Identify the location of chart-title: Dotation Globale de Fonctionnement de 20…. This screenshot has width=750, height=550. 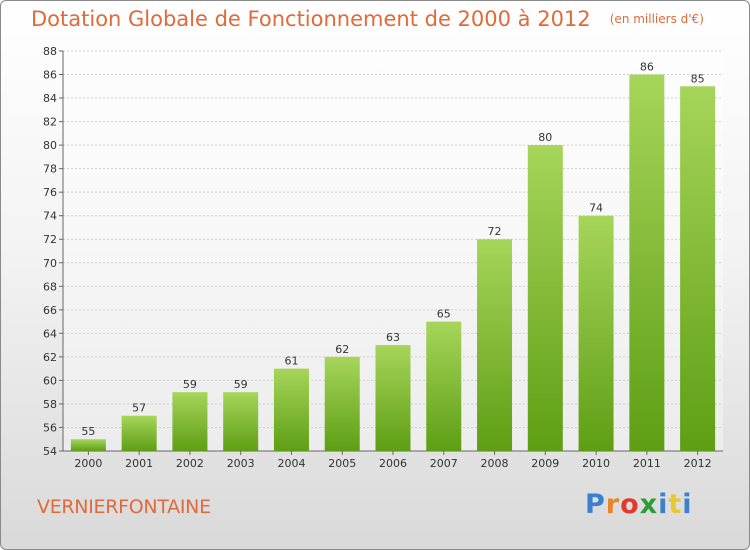
(311, 19).